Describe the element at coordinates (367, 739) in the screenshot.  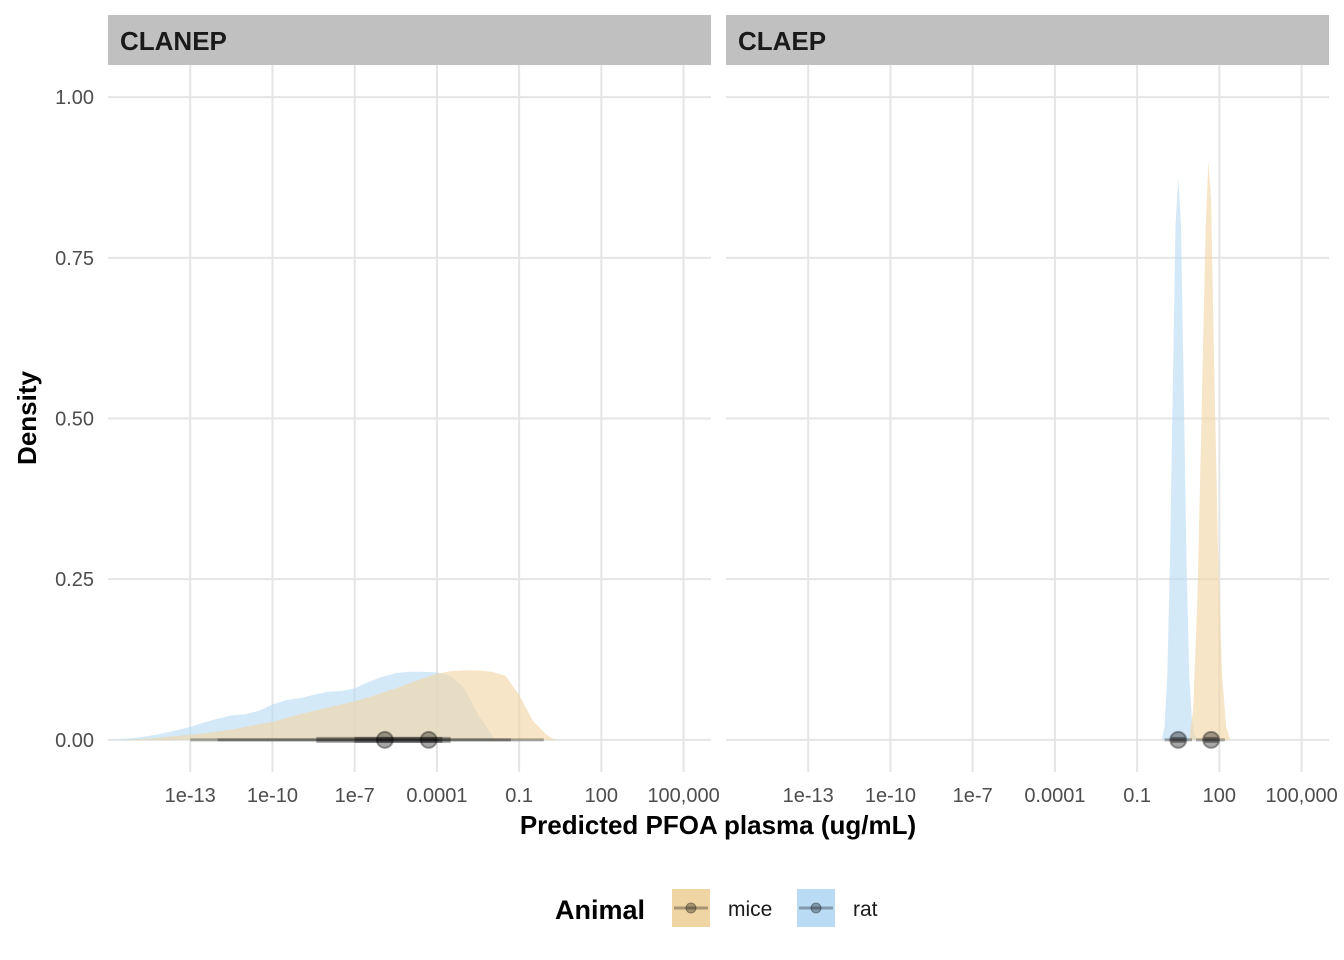
I see `panel-clanep-intervals` at that location.